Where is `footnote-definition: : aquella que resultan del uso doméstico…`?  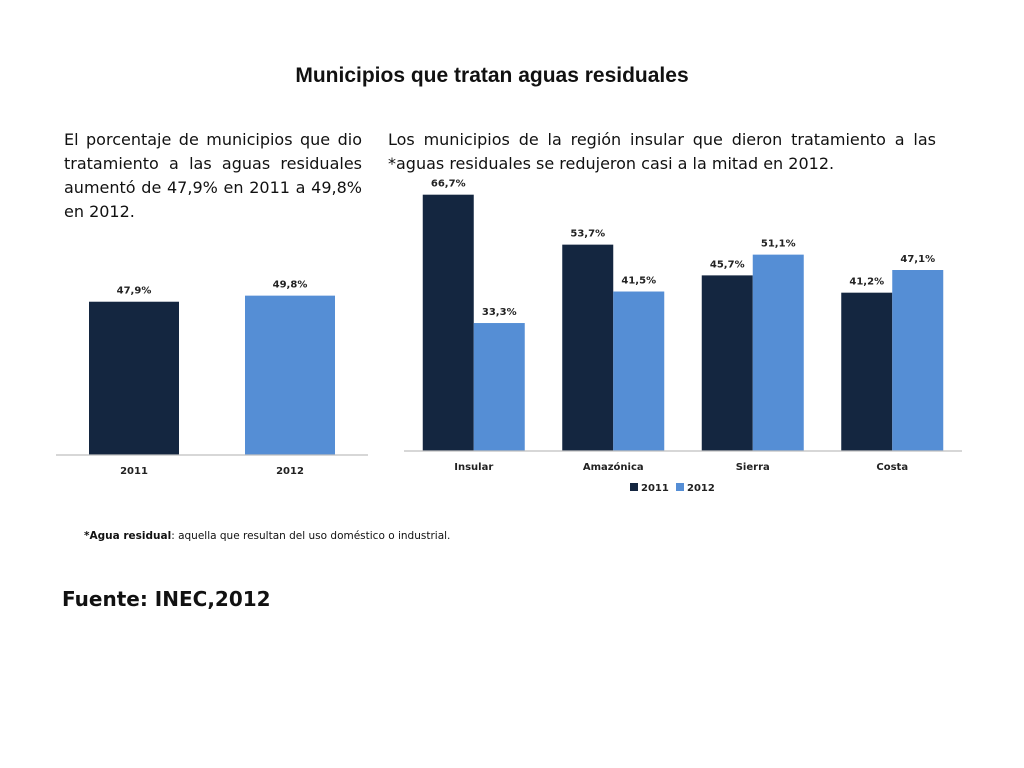
footnote-definition: : aquella que resultan del uso doméstico… is located at coordinates (311, 536).